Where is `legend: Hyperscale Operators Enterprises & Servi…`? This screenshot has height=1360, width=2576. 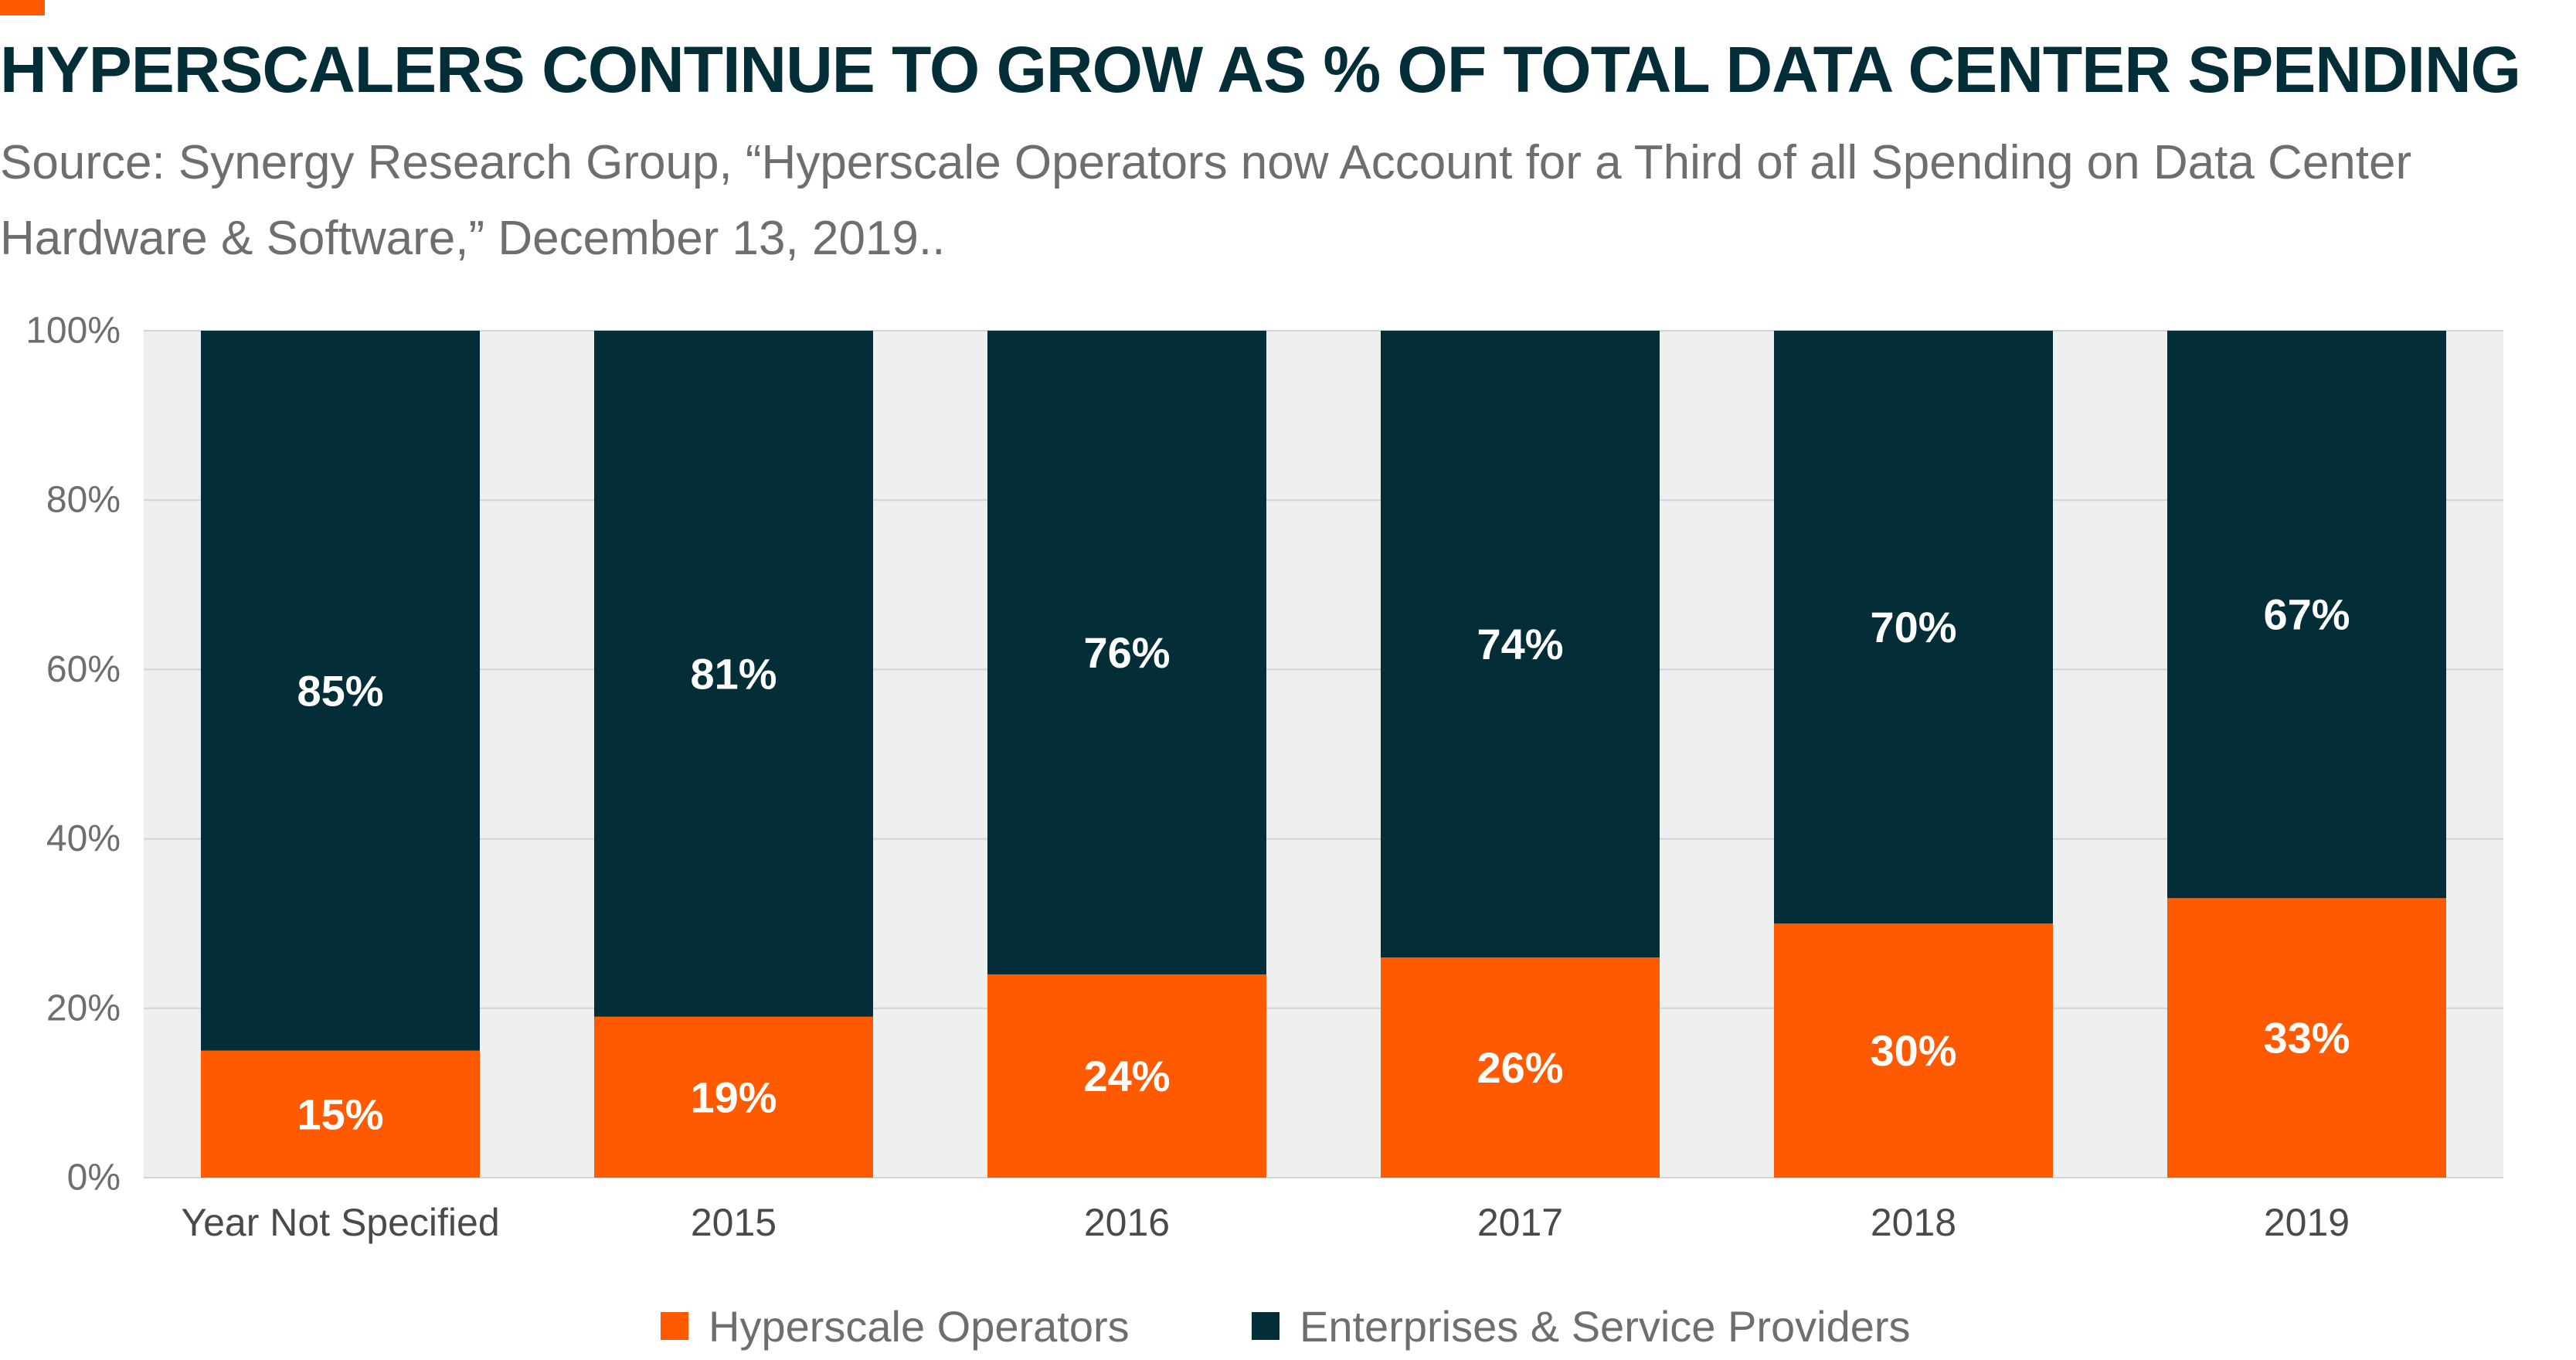
legend: Hyperscale Operators Enterprises & Servi… is located at coordinates (1288, 1329).